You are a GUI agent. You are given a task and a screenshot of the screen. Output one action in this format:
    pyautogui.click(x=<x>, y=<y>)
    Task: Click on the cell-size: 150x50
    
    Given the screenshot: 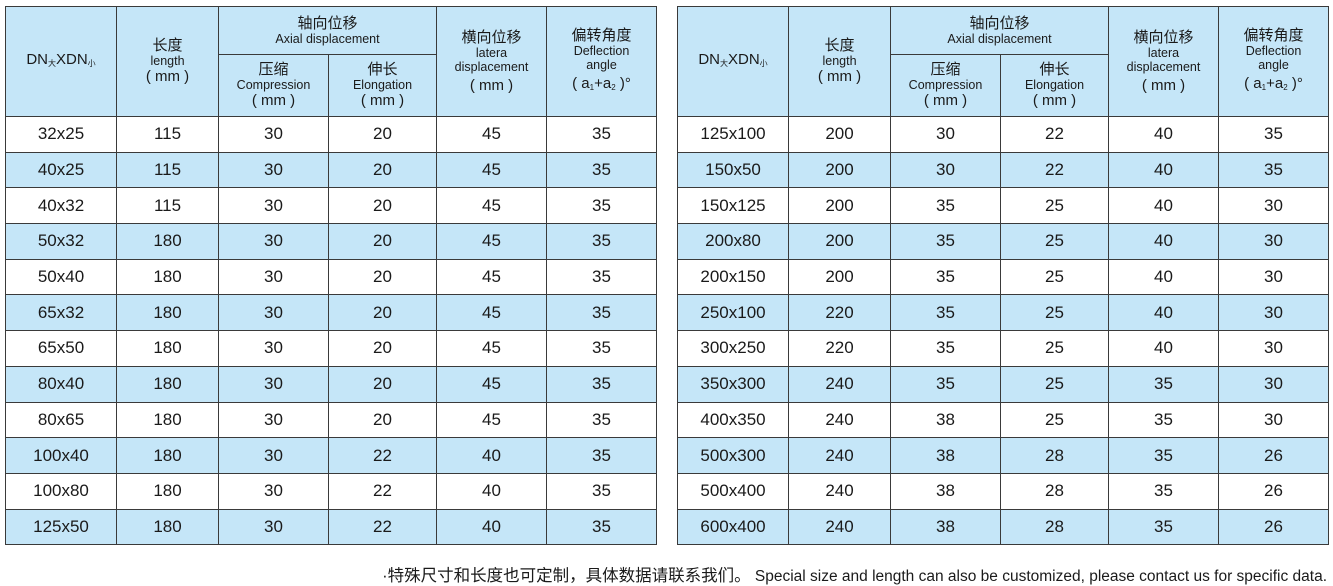 What is the action you would take?
    pyautogui.click(x=733, y=170)
    